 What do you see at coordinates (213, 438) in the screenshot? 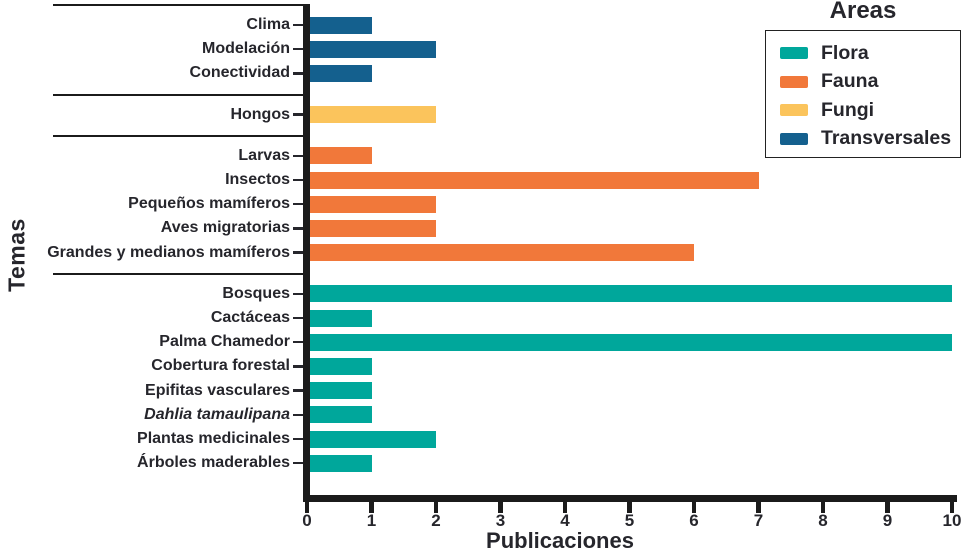
I see `category-label: Plantas medicinales` at bounding box center [213, 438].